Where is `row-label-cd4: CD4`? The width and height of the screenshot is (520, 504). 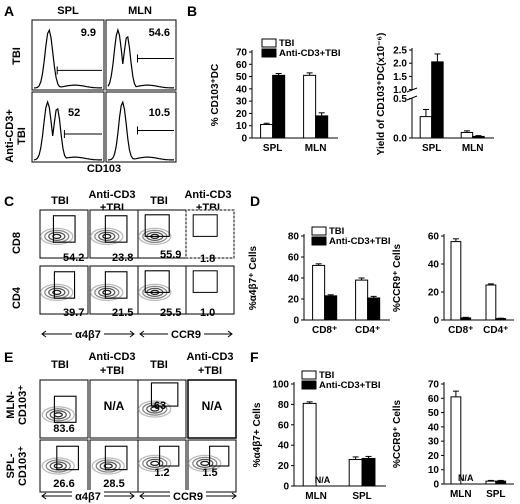
row-label-cd4: CD4 is located at coordinates (17, 297).